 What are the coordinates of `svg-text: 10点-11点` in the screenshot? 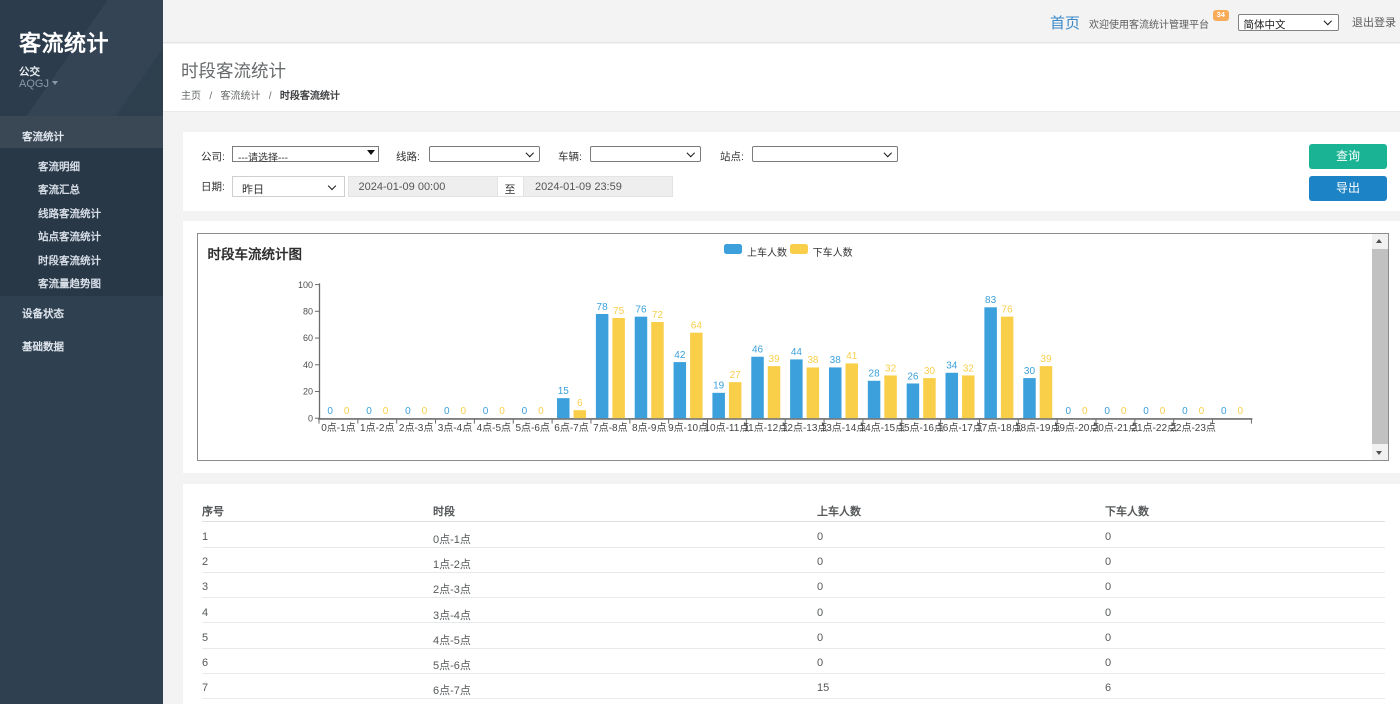 It's located at (726, 428).